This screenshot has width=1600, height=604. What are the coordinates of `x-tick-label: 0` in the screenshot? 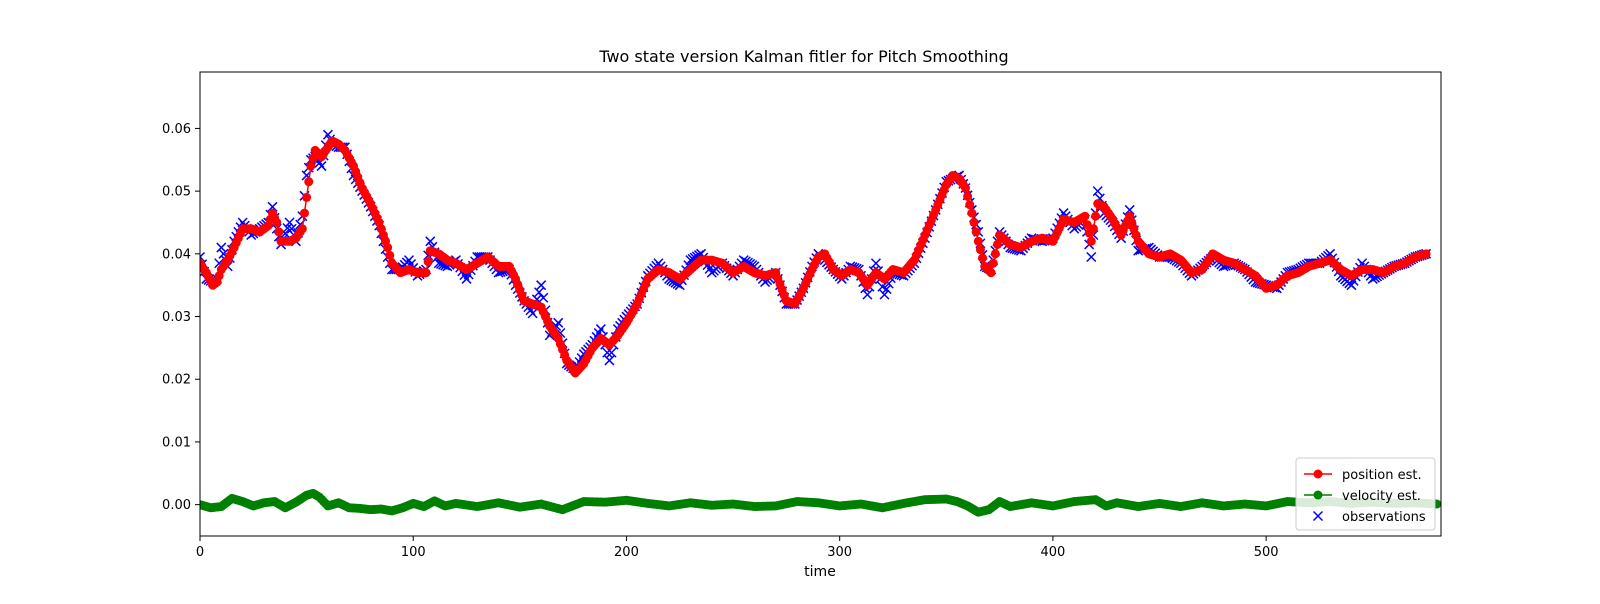 It's located at (200, 552).